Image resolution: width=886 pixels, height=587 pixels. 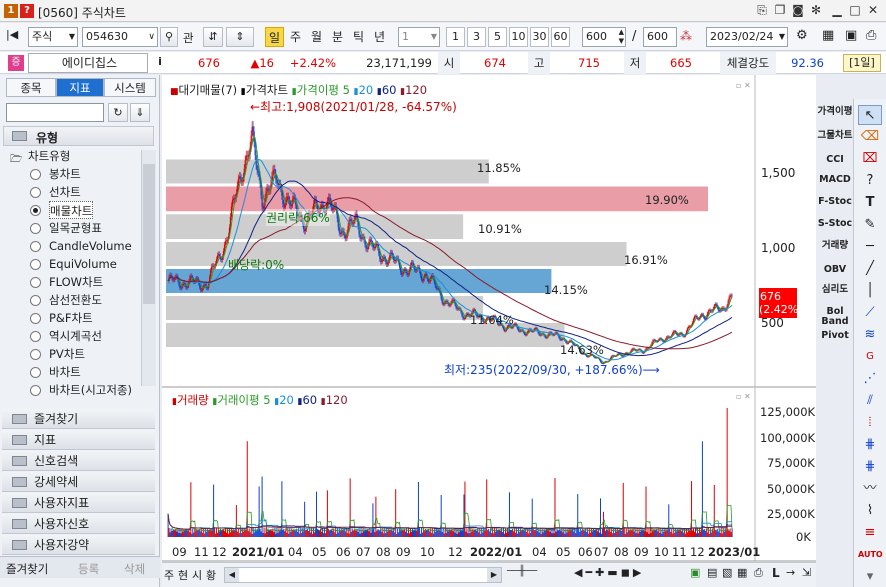 I want to click on copy-icon: ❐, so click(x=780, y=10).